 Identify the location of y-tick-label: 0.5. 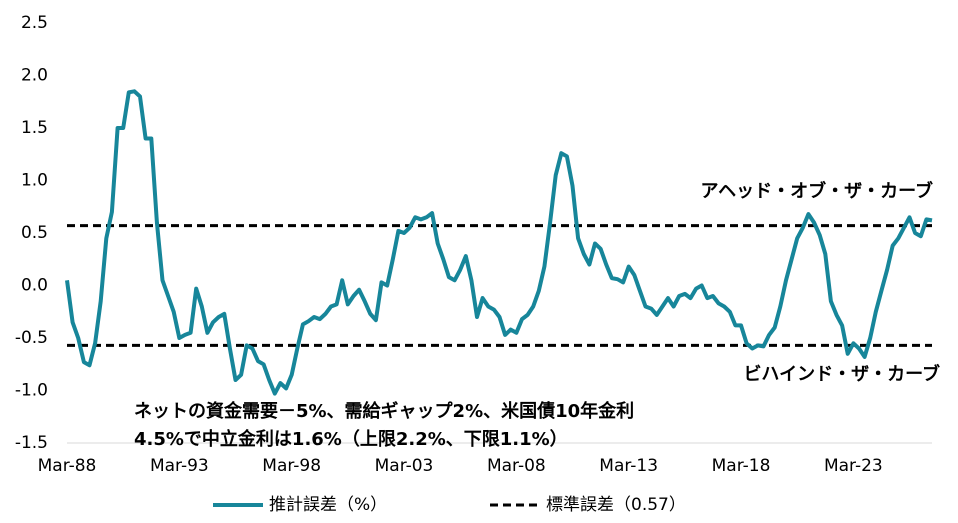
(34, 233).